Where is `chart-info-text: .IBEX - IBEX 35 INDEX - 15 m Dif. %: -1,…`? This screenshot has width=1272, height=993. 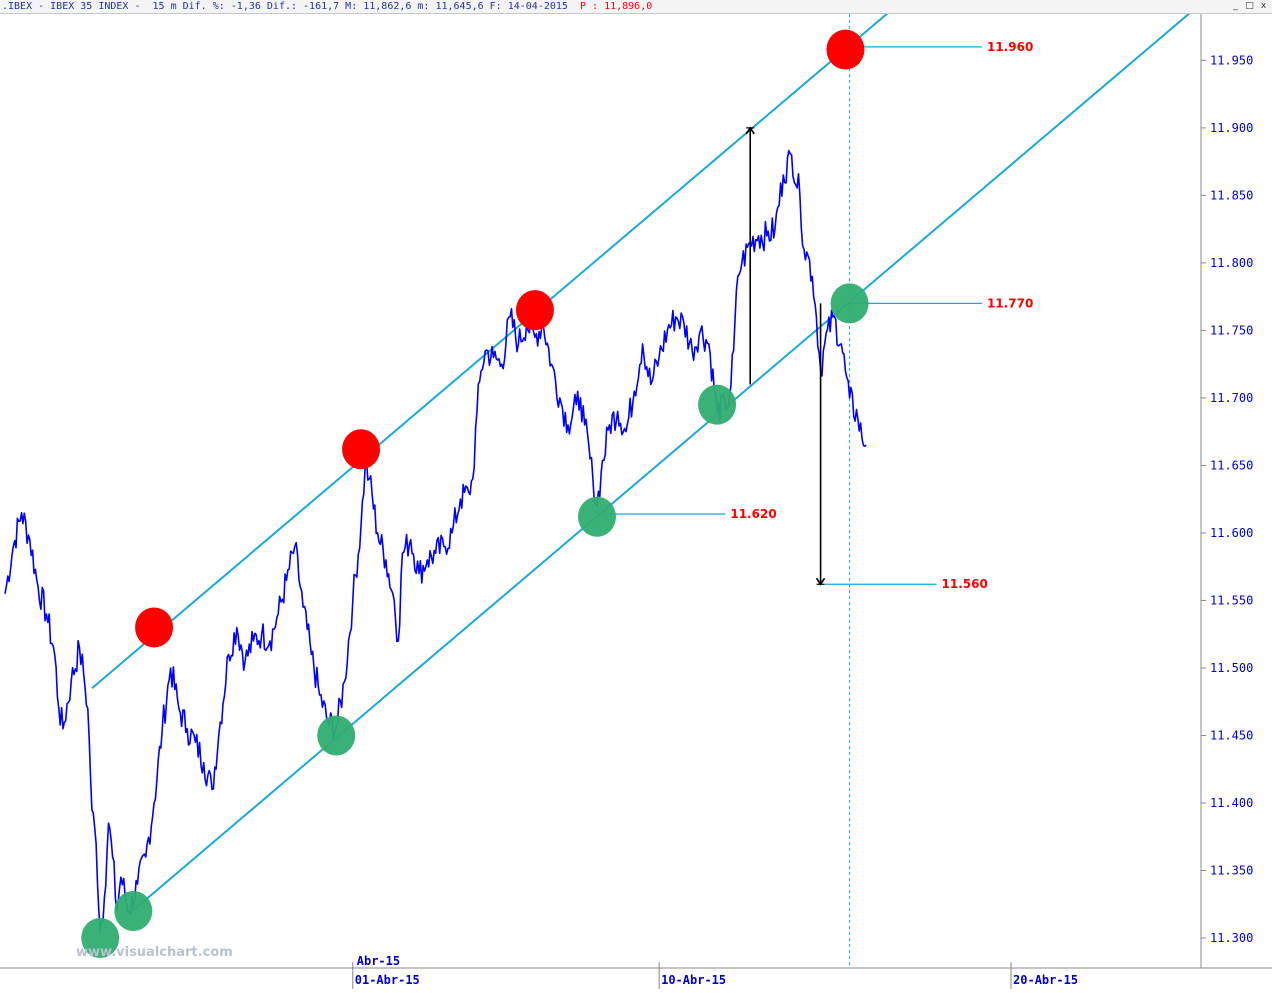
chart-info-text: .IBEX - IBEX 35 INDEX - 15 m Dif. %: -1,… is located at coordinates (327, 6).